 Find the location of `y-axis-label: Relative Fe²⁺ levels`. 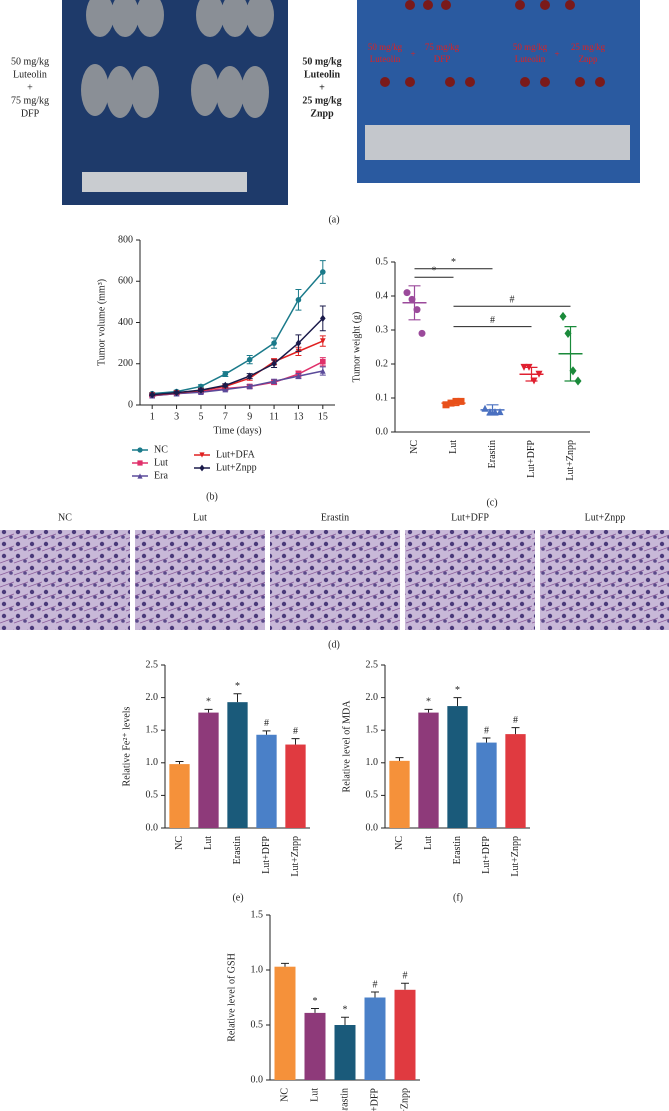

y-axis-label: Relative Fe²⁺ levels is located at coordinates (126, 746).